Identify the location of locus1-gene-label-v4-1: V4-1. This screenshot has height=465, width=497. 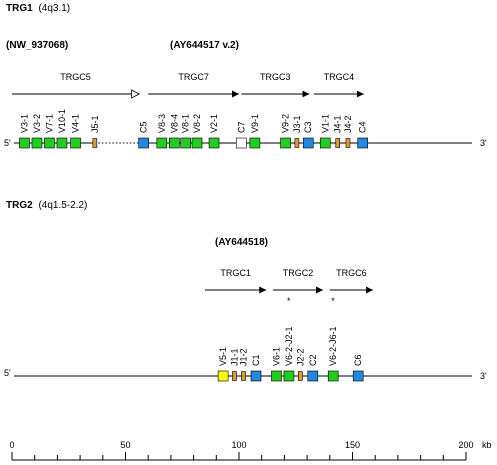
(76, 123).